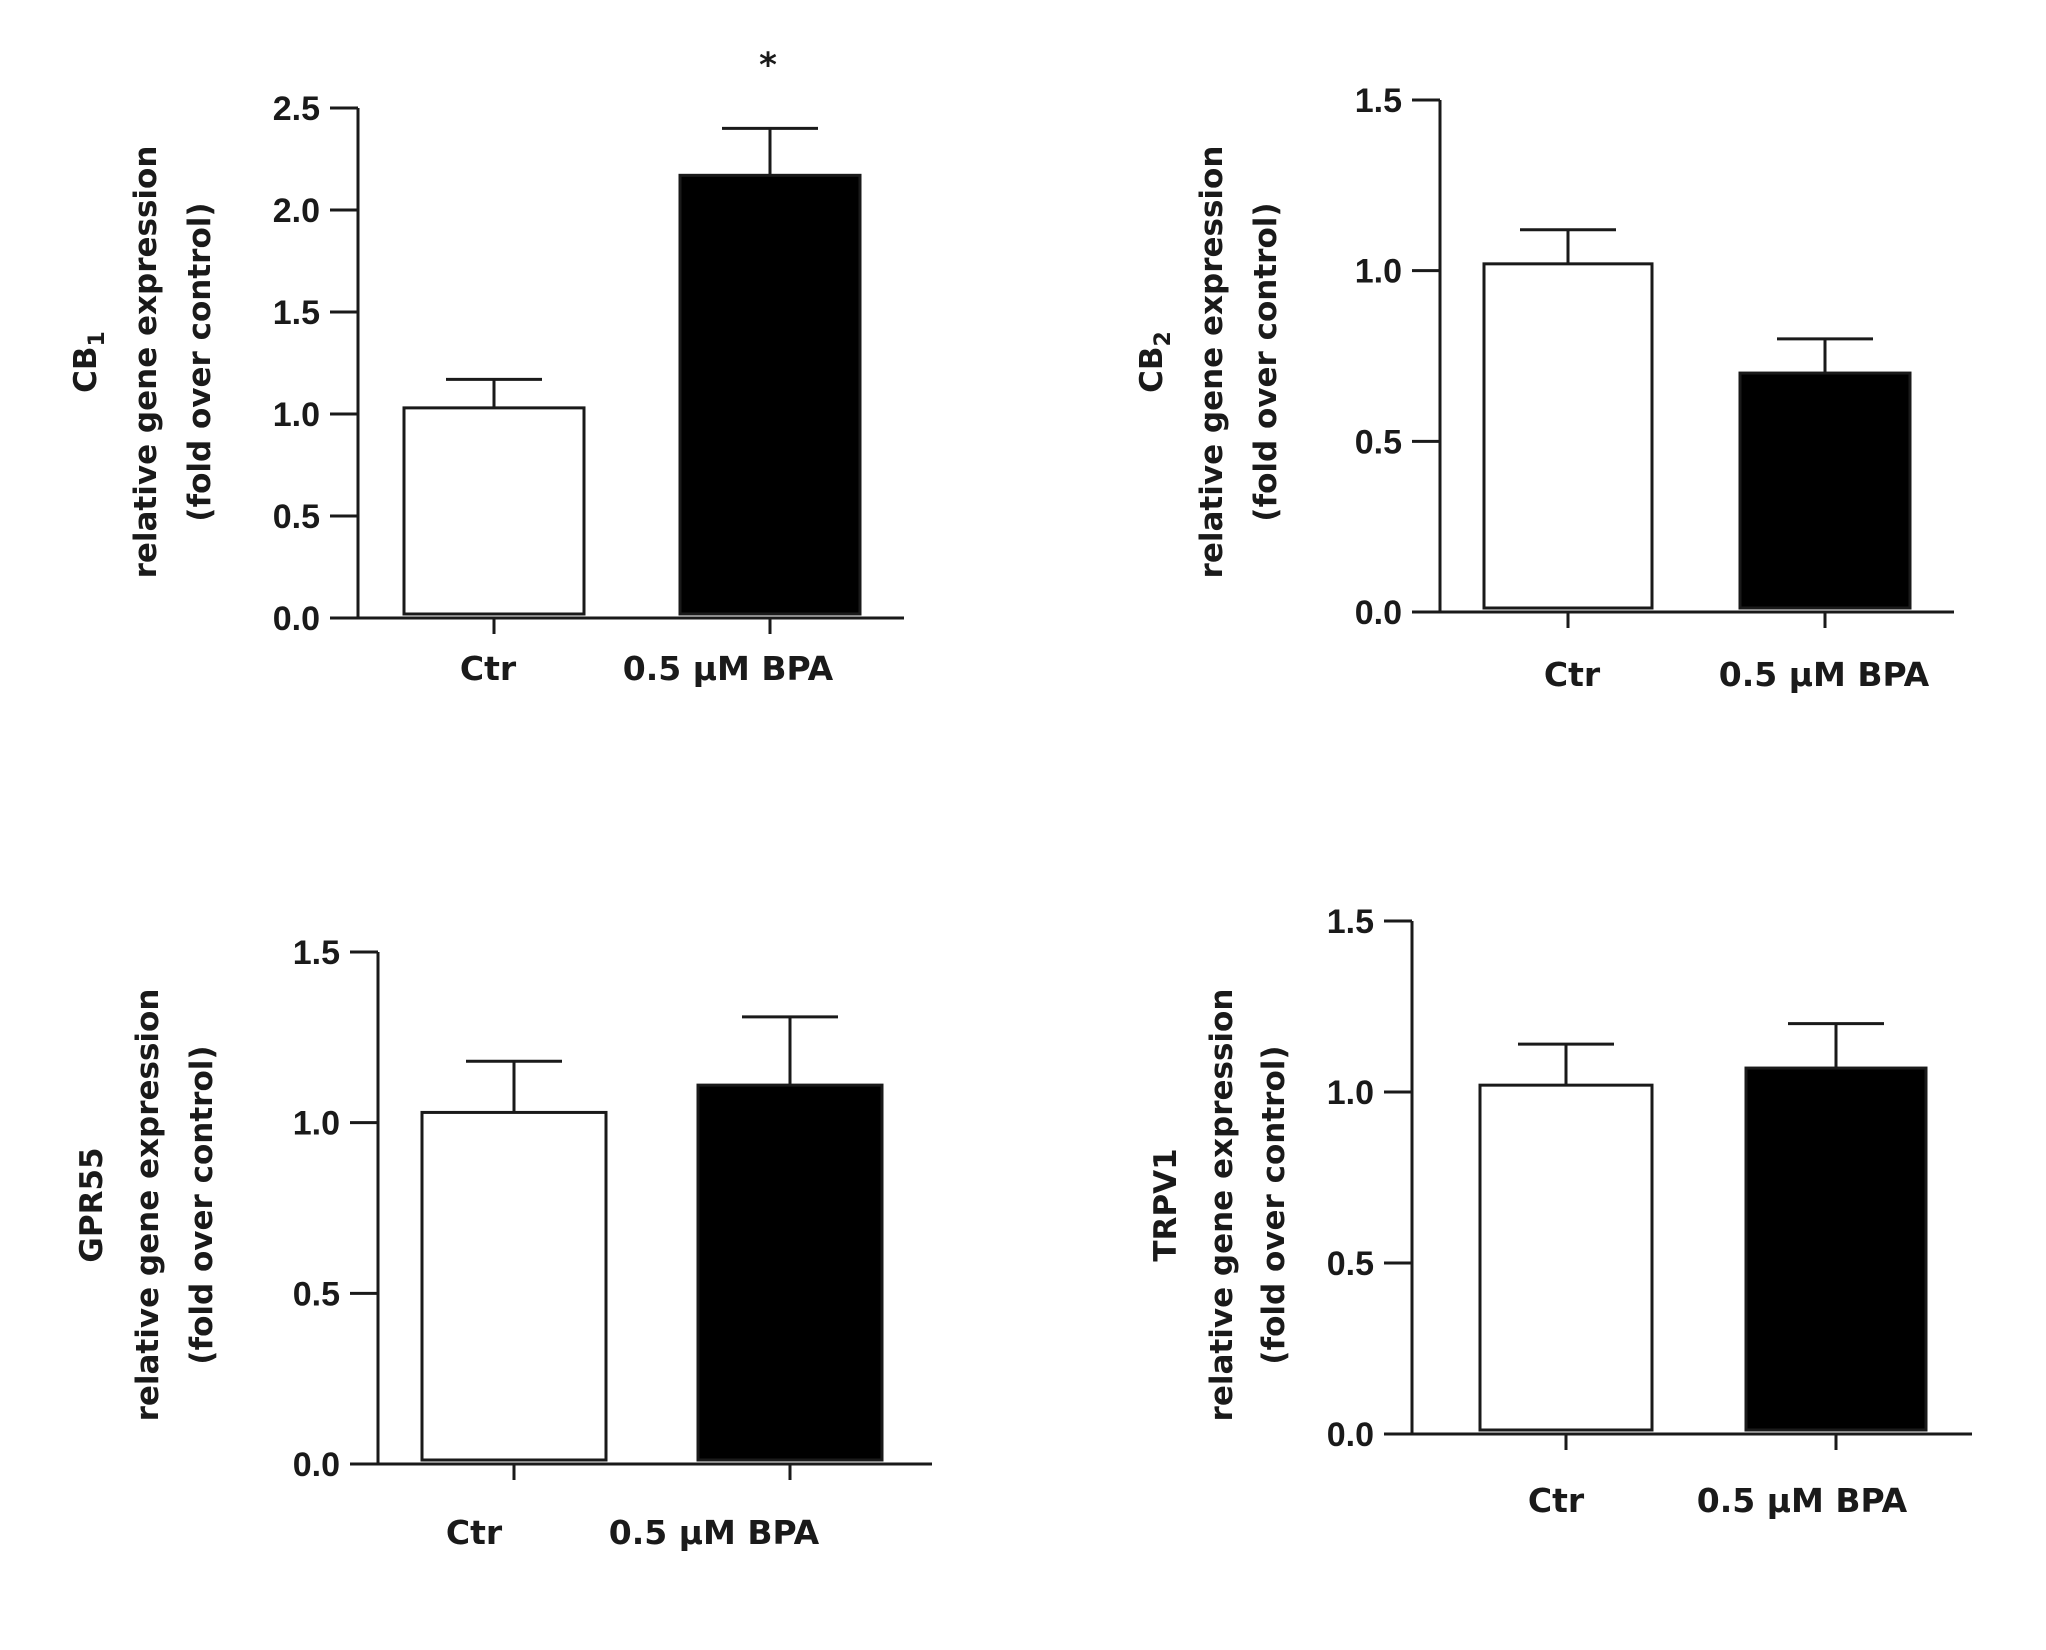  I want to click on gene-name: TRPV1, so click(1166, 1204).